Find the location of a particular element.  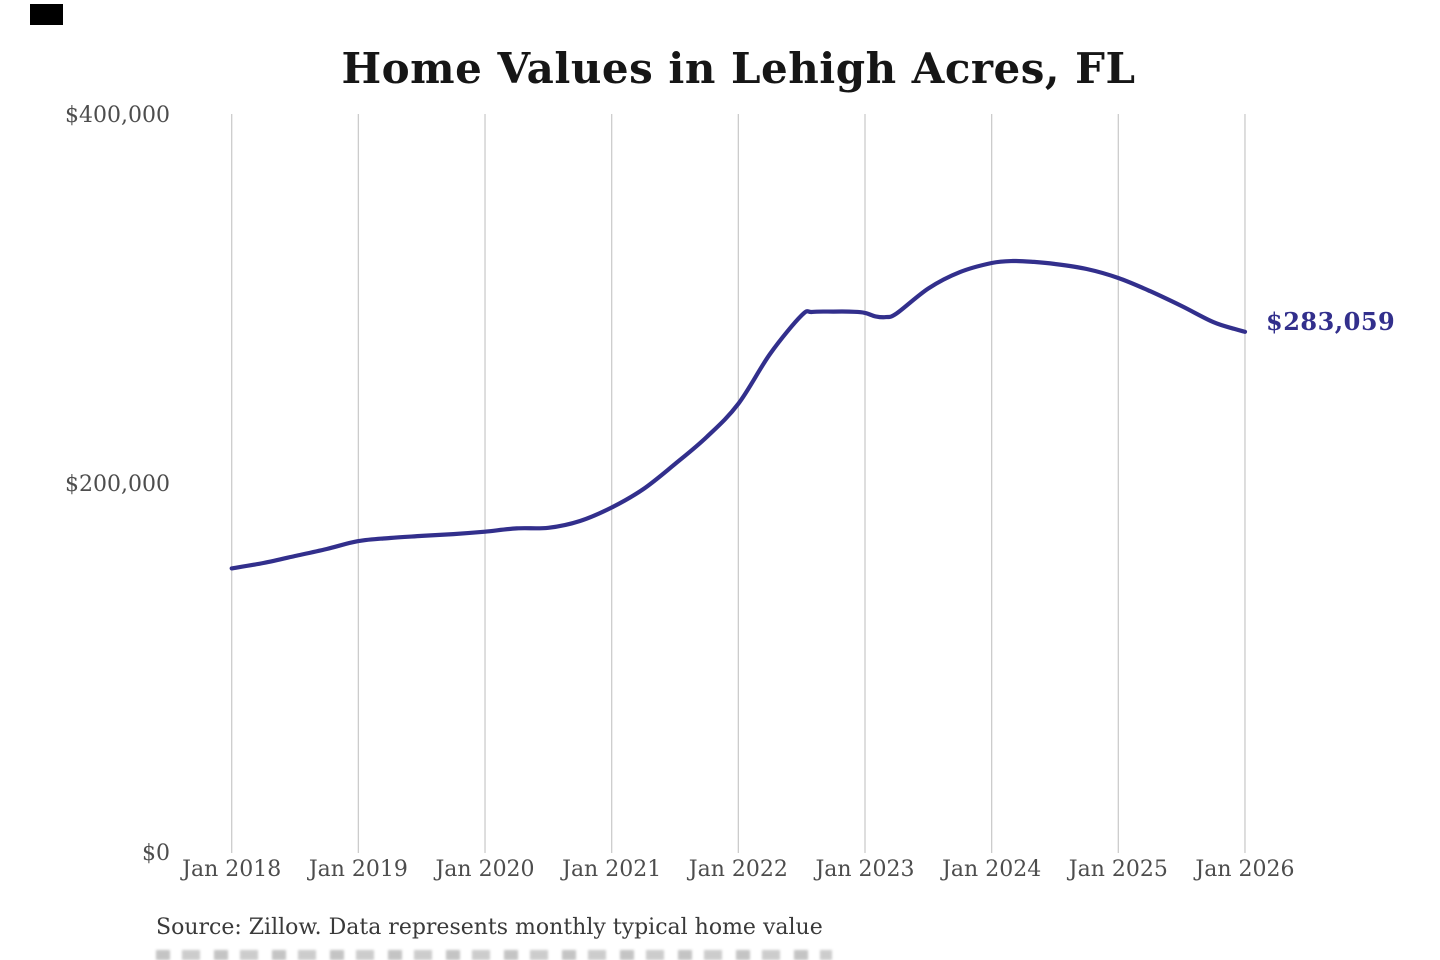

x-tick-label: Jan 2025 is located at coordinates (1118, 869).